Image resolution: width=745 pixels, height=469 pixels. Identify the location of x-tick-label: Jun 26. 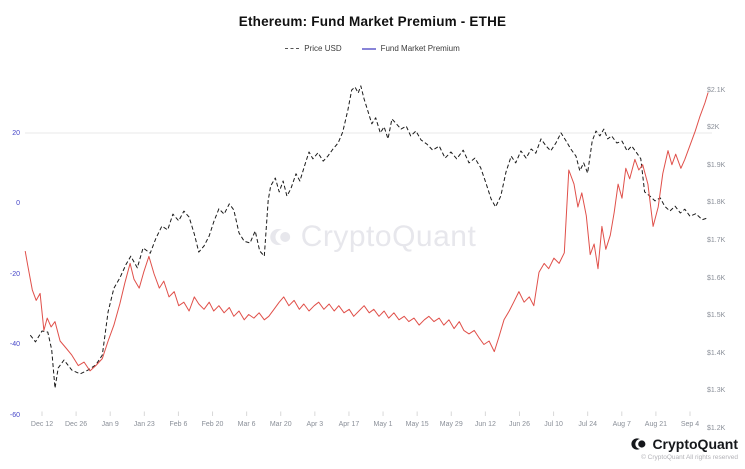
(519, 424).